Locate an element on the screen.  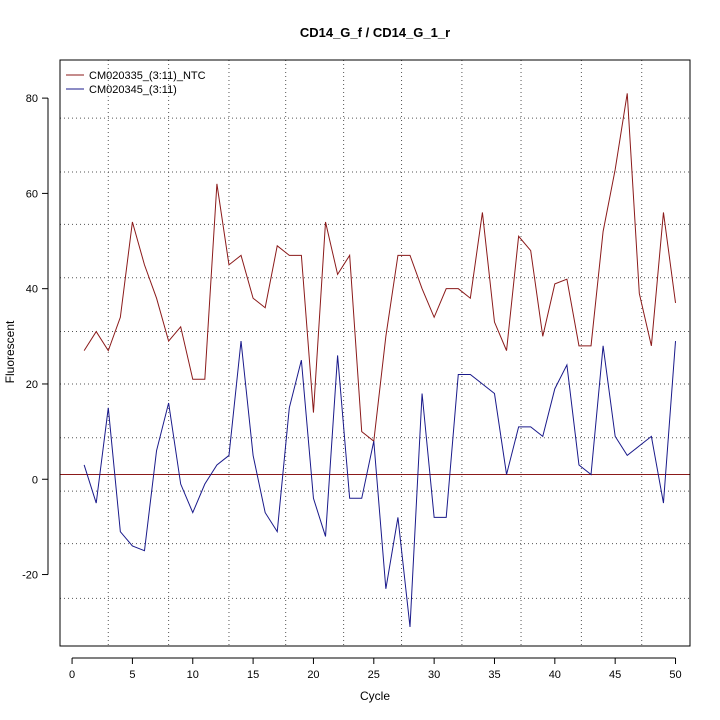
x-tick-label: 35 is located at coordinates (494, 675).